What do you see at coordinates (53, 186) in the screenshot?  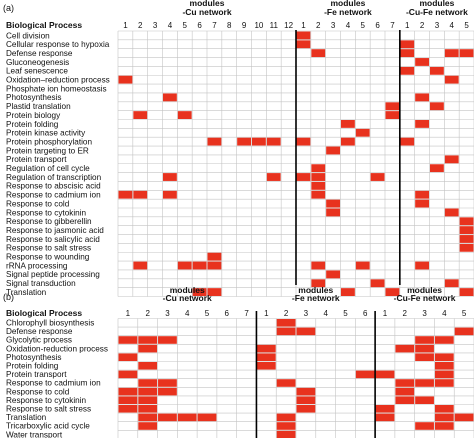 I see `process-label: Response to abscisic acid` at bounding box center [53, 186].